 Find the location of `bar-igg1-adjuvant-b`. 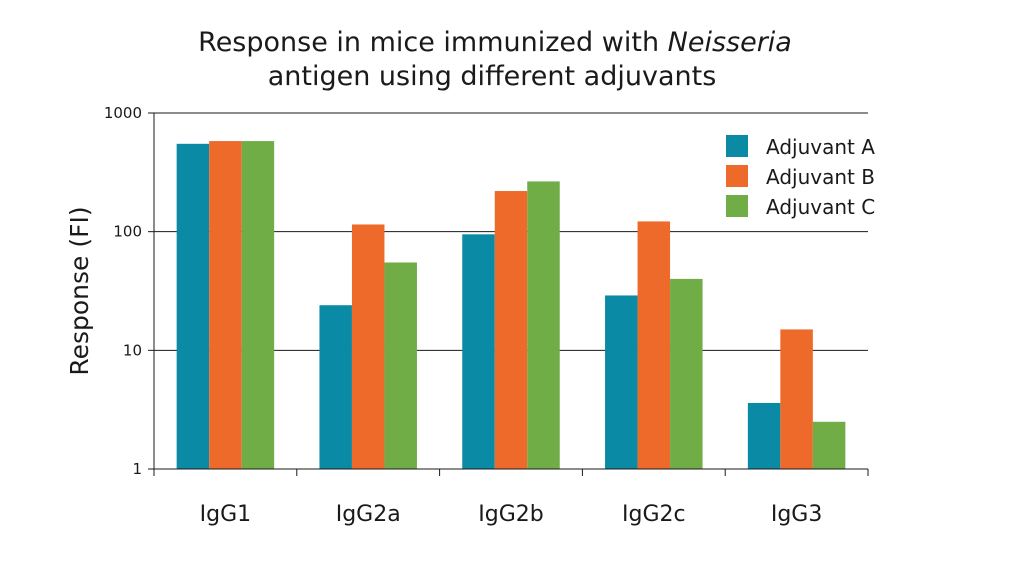

bar-igg1-adjuvant-b is located at coordinates (225, 305).